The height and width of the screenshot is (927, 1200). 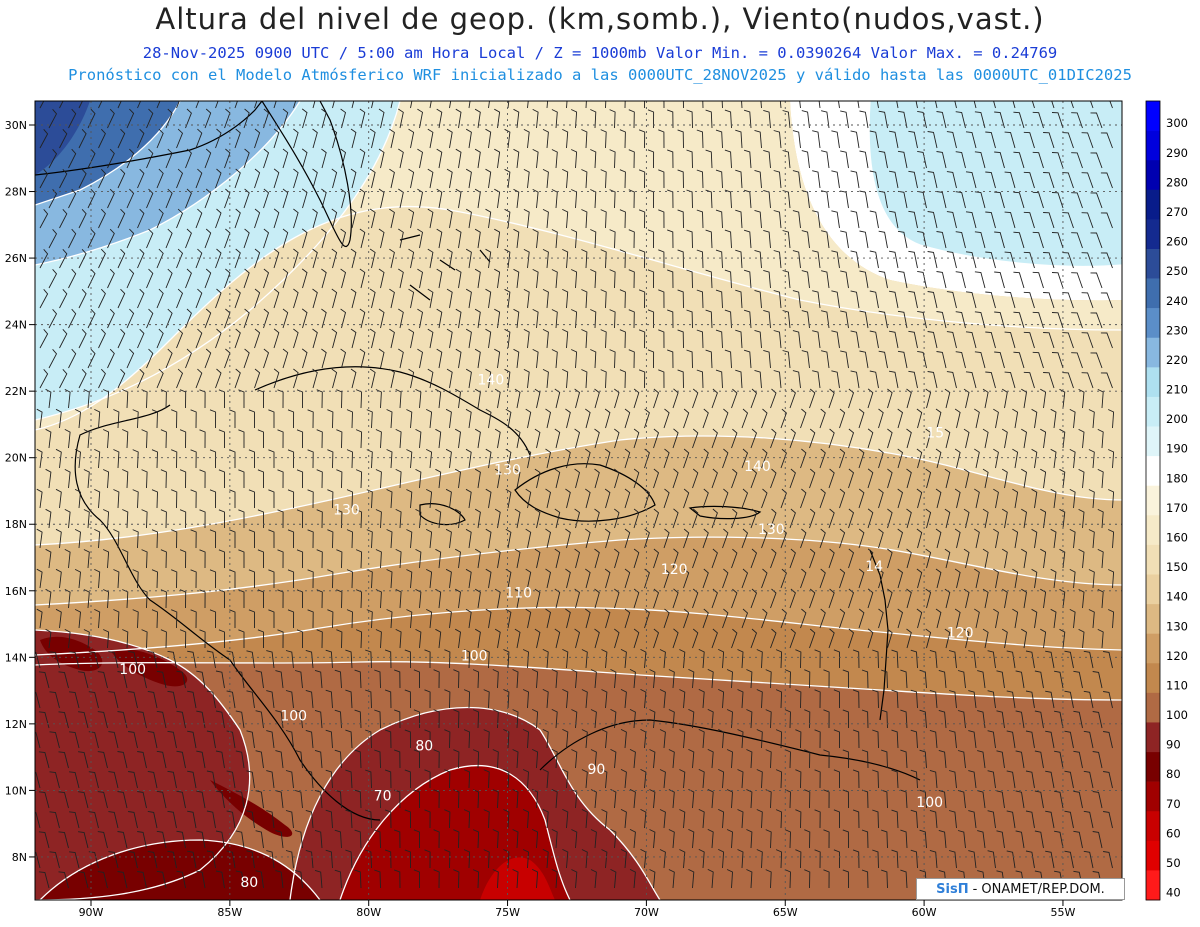 What do you see at coordinates (1177, 123) in the screenshot?
I see `colorbar-label: 300` at bounding box center [1177, 123].